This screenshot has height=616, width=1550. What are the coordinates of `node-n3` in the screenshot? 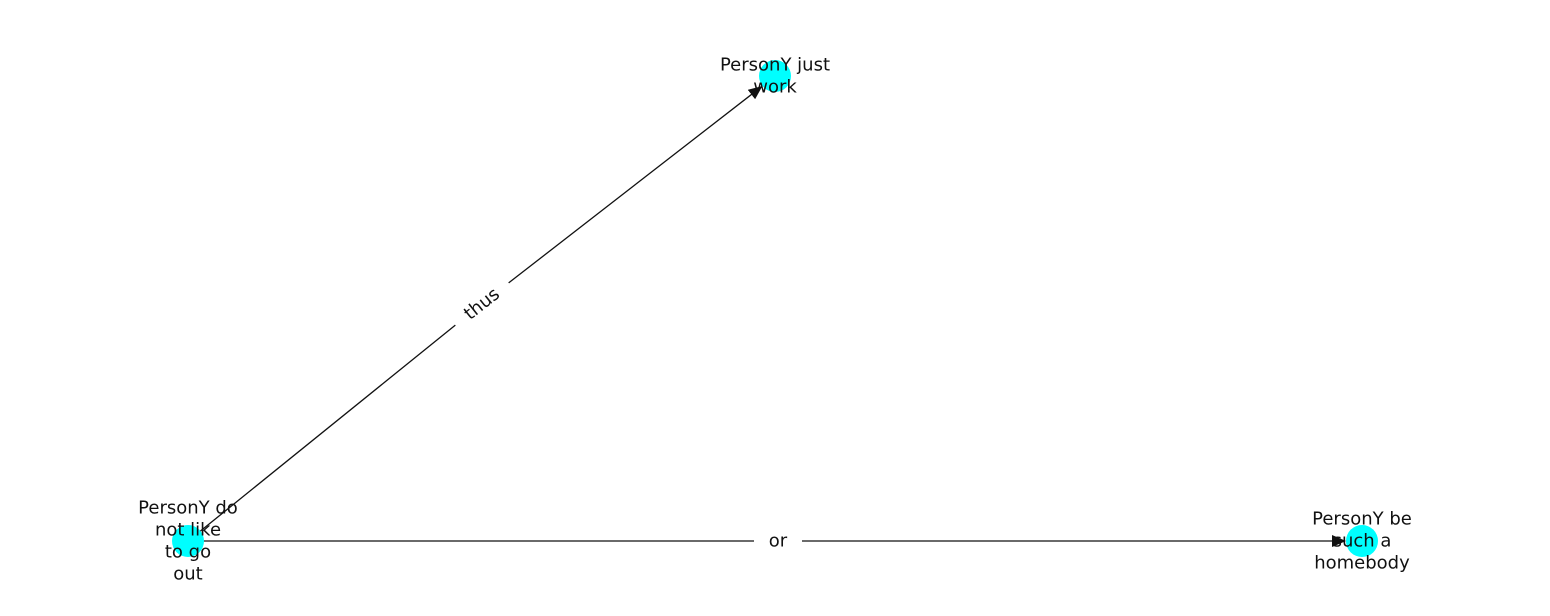 It's located at (1362, 541).